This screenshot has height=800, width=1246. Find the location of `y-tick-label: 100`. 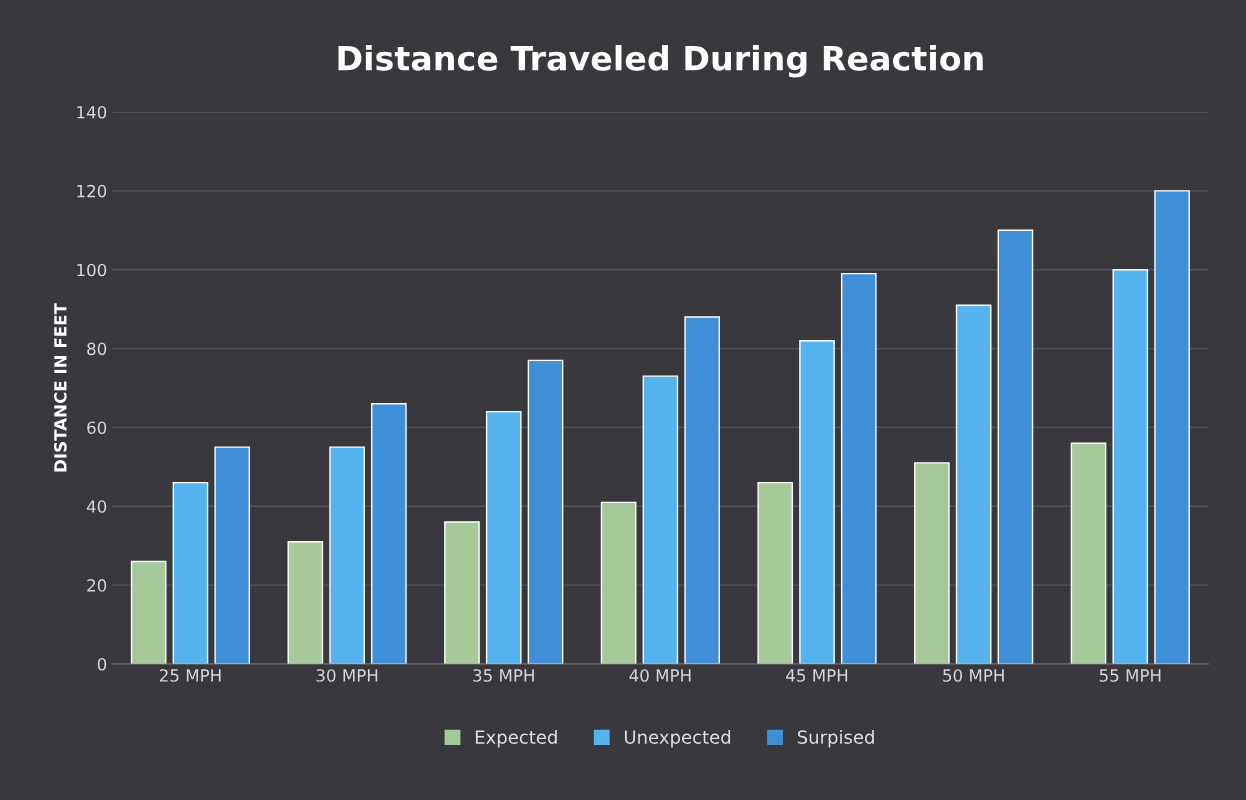

y-tick-label: 100 is located at coordinates (92, 270).